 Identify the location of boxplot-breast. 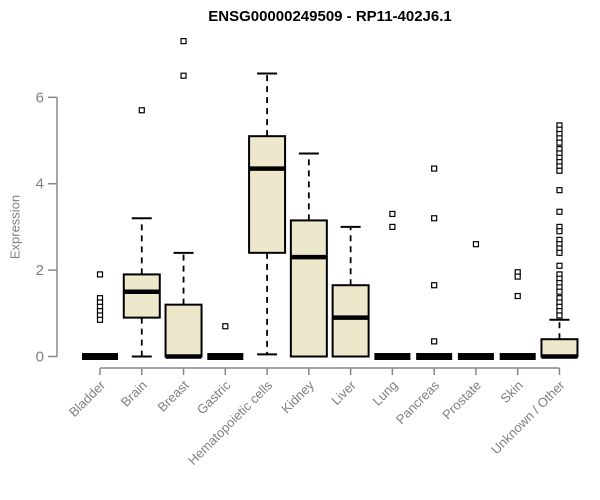
(183, 198).